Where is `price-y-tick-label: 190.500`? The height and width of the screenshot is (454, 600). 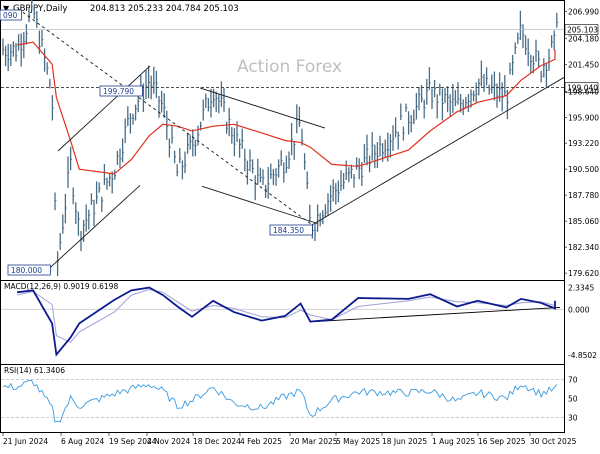 price-y-tick-label: 190.500 is located at coordinates (583, 169).